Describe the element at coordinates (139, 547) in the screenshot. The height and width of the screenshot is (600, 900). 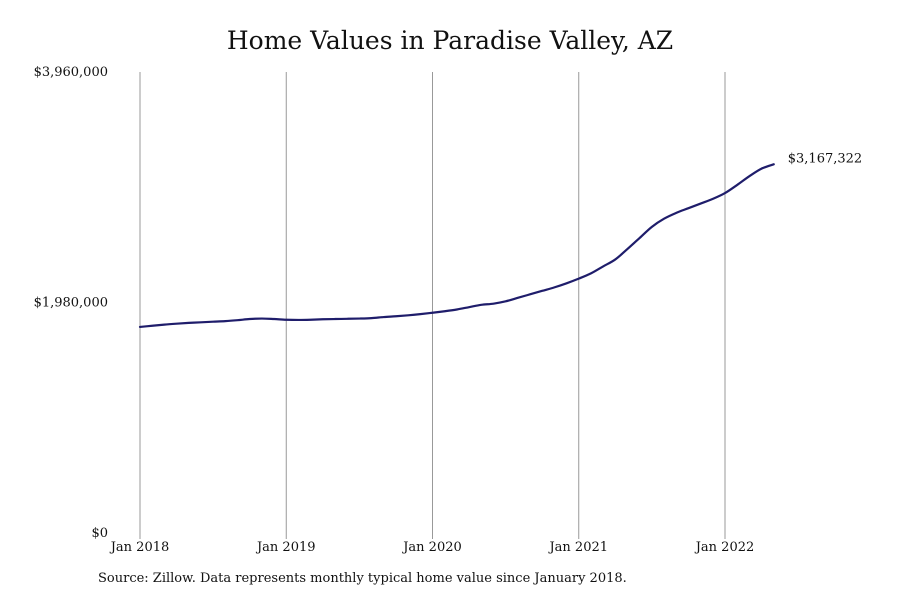
I see `x-tick-label: Jan 2018` at that location.